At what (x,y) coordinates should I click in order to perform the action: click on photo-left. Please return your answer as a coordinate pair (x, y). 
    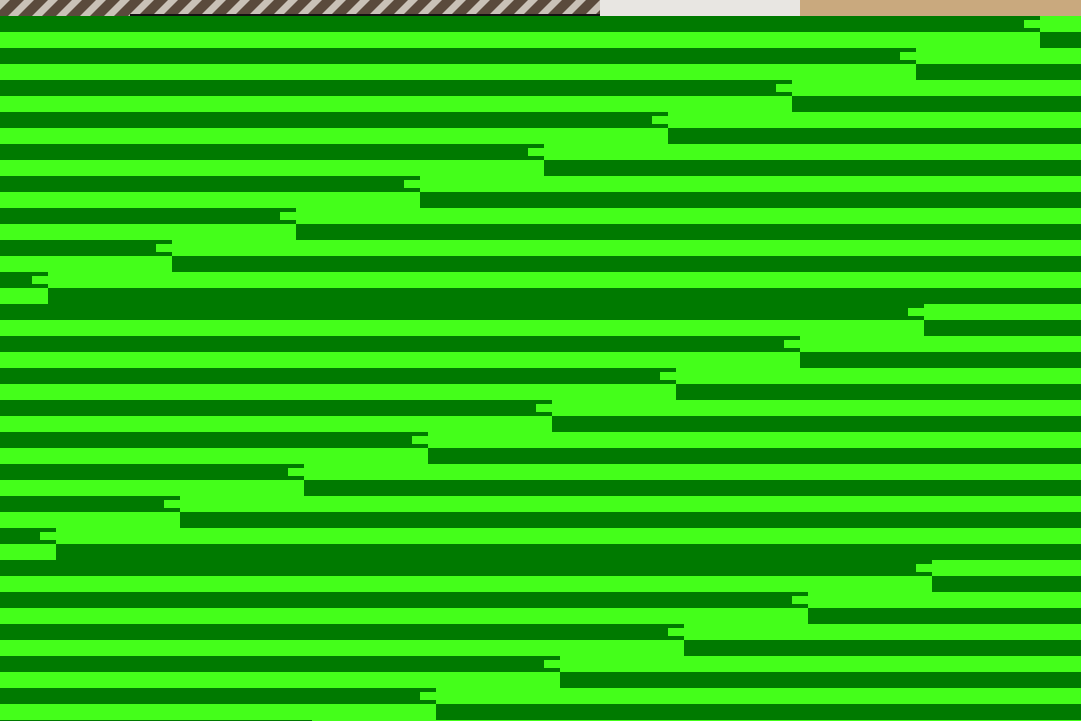
    Looking at the image, I should click on (300, 8).